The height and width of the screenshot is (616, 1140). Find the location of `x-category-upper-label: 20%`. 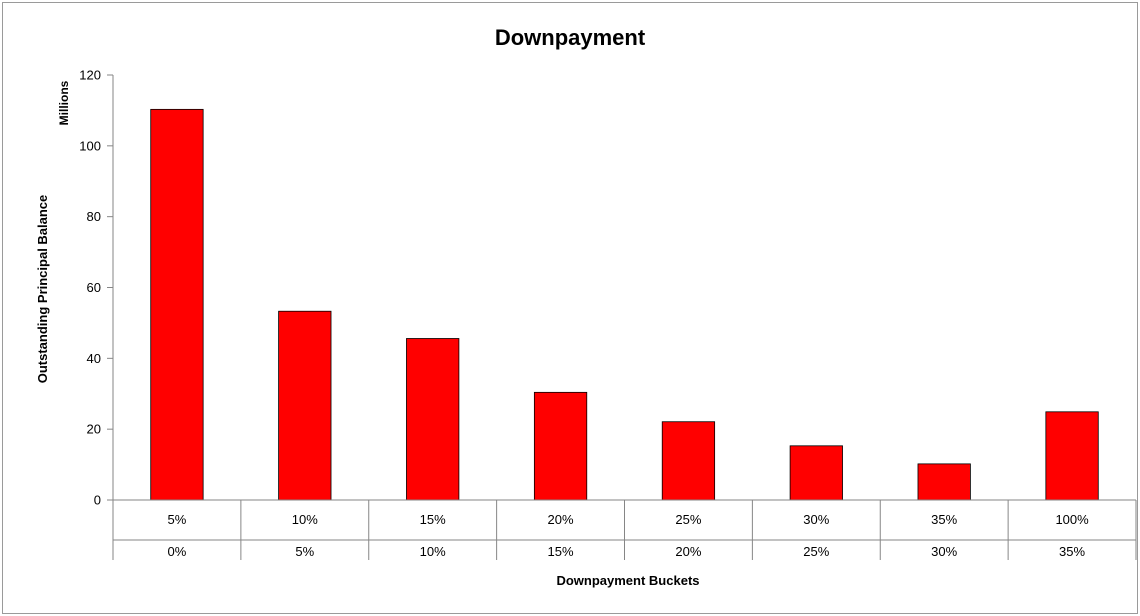

x-category-upper-label: 20% is located at coordinates (561, 519).